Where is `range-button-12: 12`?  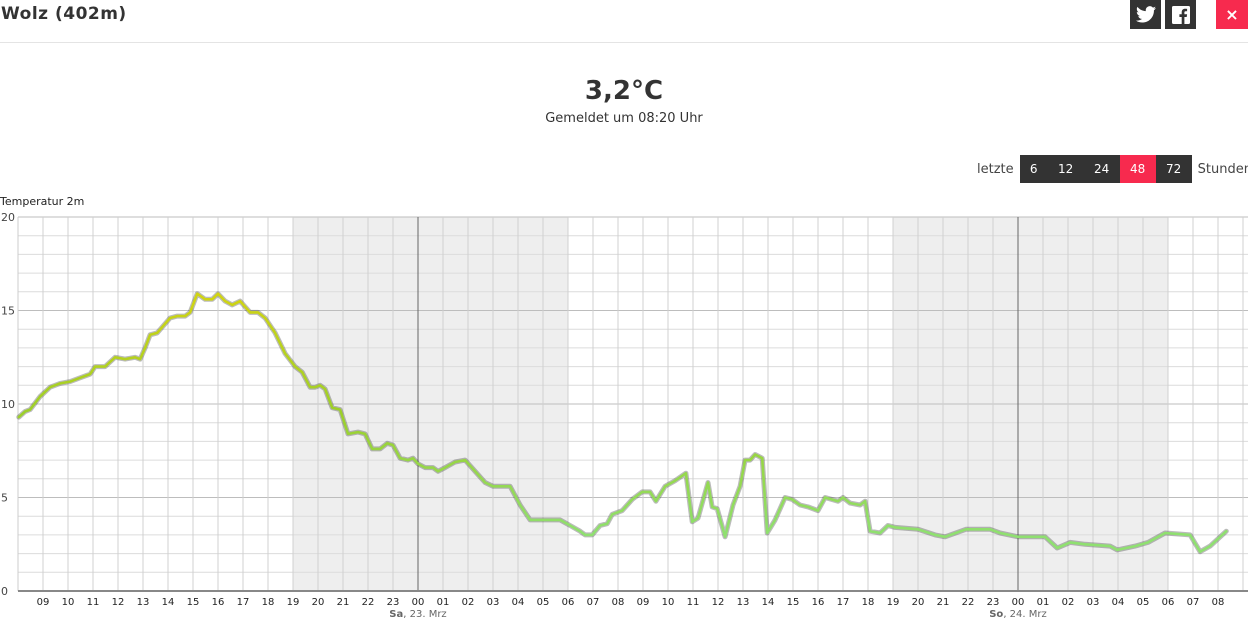
range-button-12: 12 is located at coordinates (1065, 169).